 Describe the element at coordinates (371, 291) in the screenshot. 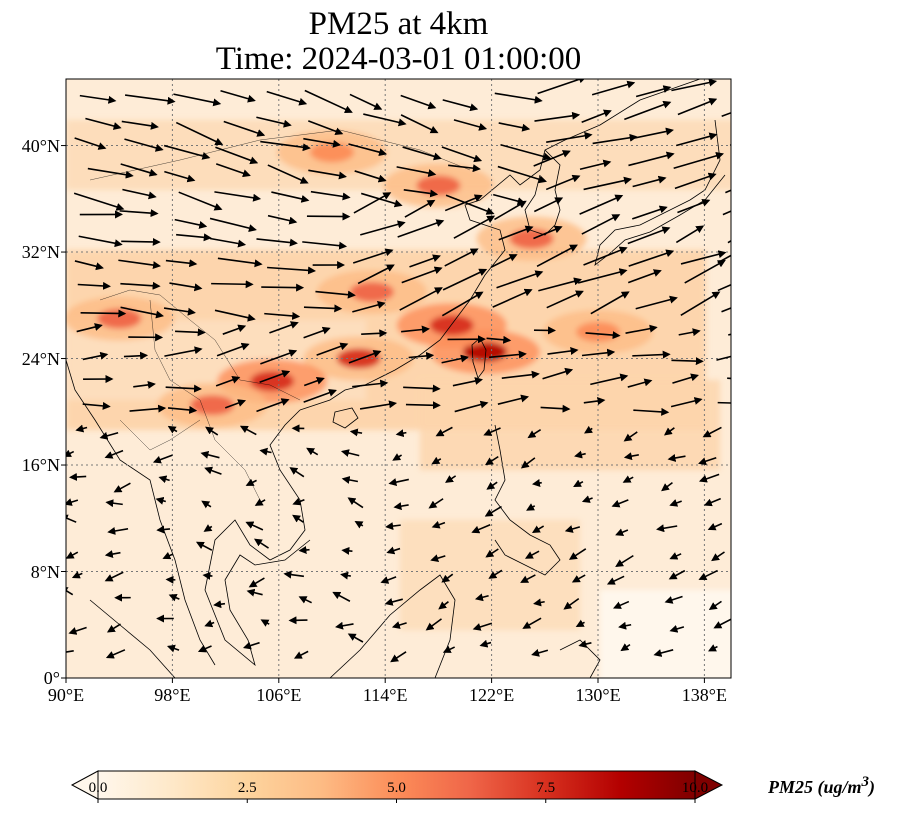

I see `pm25-hotspot` at that location.